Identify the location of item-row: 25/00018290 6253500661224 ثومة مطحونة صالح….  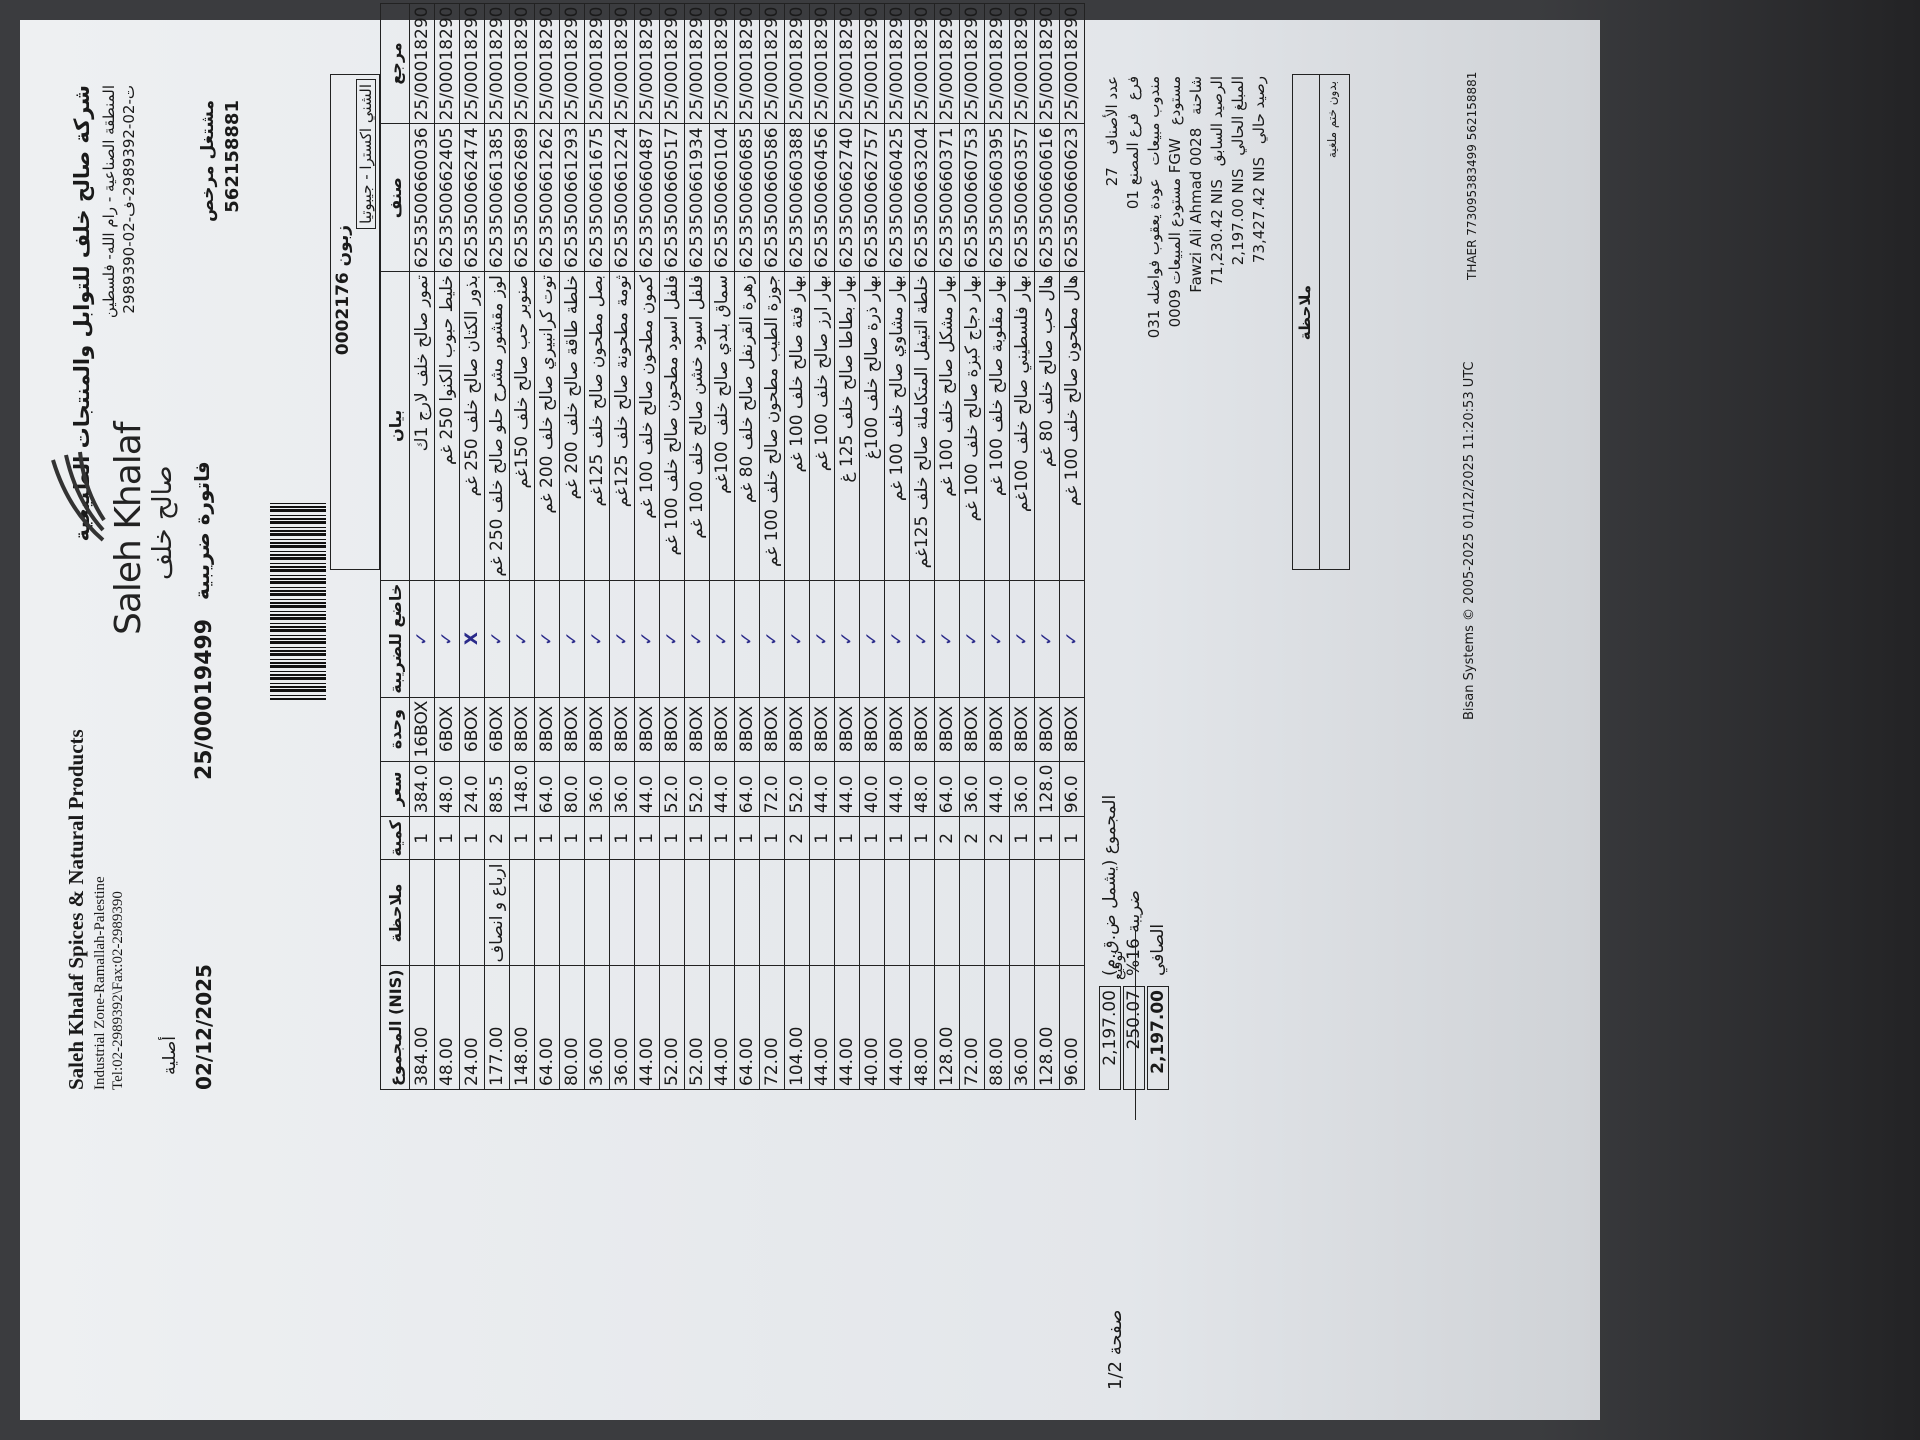
(622, 546).